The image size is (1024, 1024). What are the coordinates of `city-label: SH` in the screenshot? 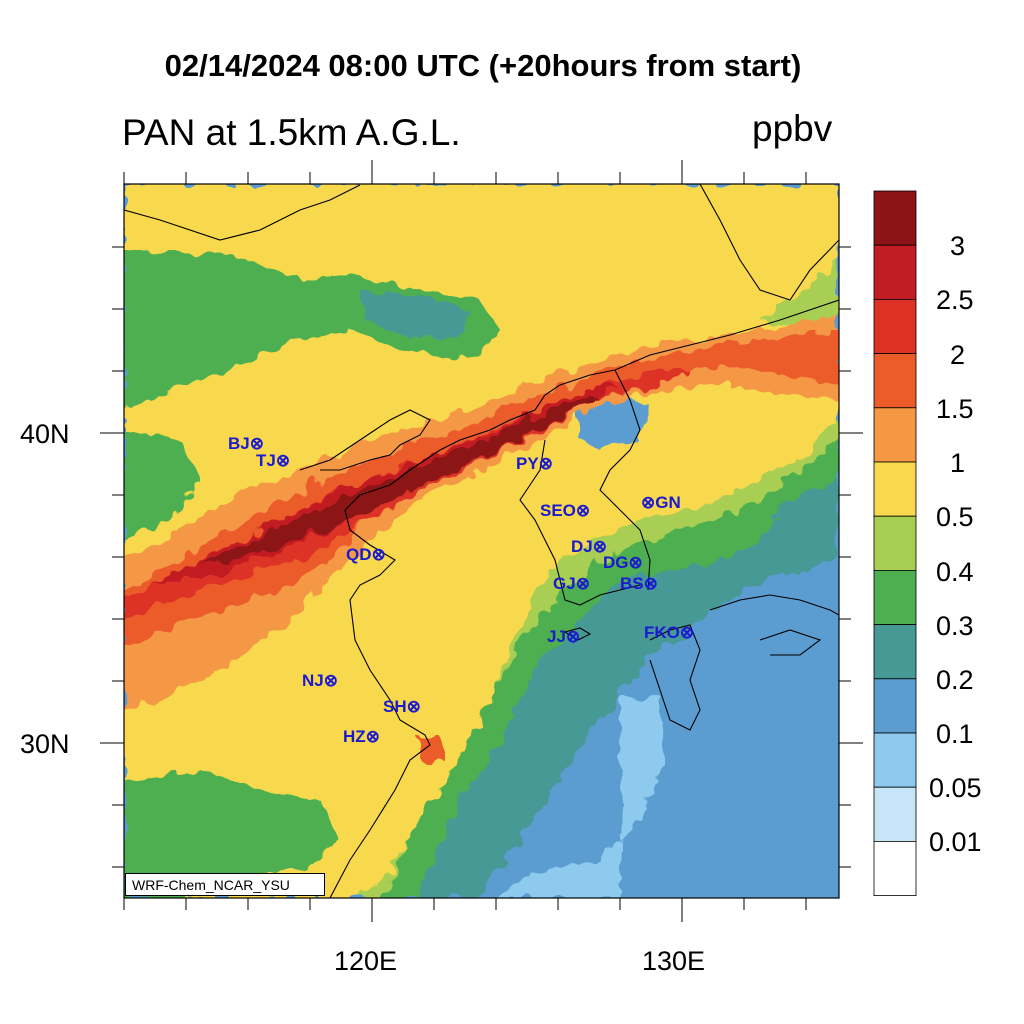 It's located at (395, 706).